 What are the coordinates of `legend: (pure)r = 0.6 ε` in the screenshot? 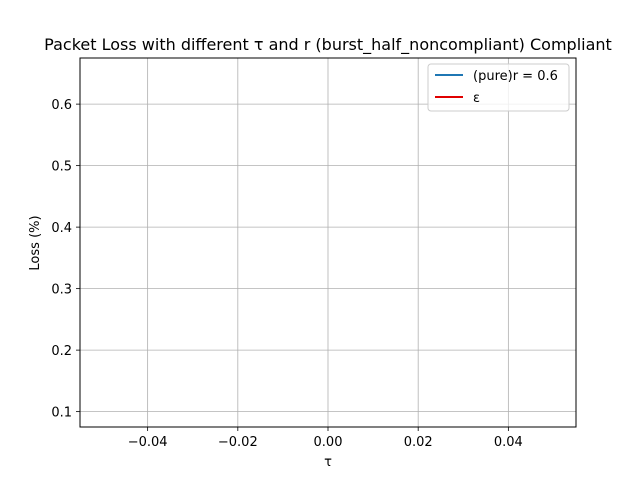 It's located at (498, 87).